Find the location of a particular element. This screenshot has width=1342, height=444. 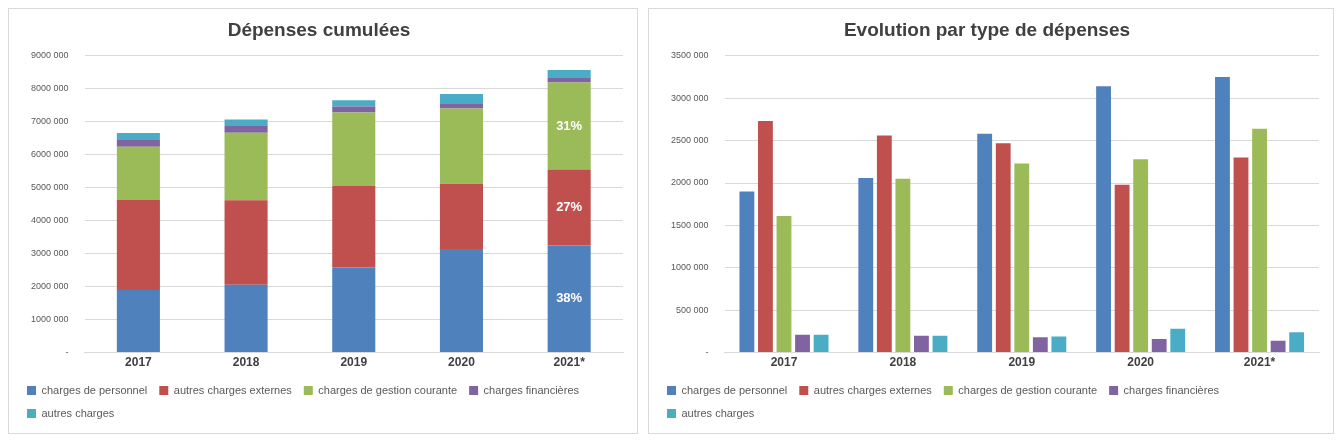

y-tick-label: 6000 000 is located at coordinates (49, 154).